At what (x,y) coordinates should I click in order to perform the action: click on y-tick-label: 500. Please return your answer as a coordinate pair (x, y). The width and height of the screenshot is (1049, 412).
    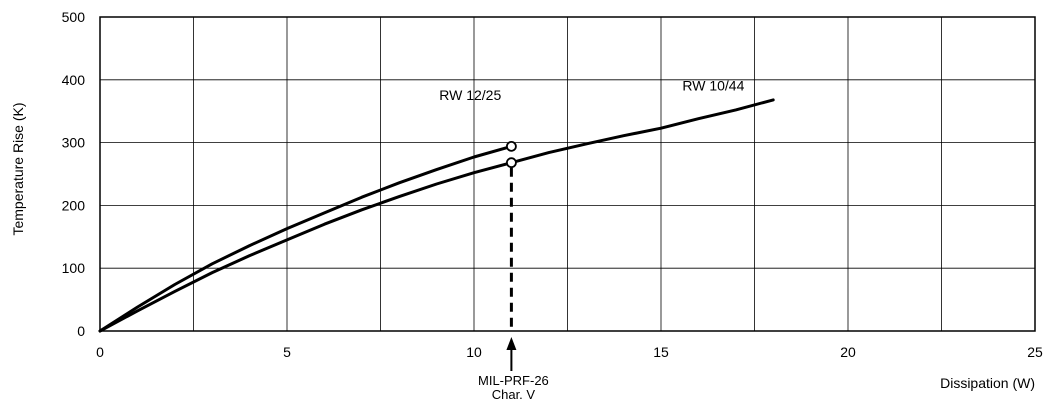
    Looking at the image, I should click on (74, 17).